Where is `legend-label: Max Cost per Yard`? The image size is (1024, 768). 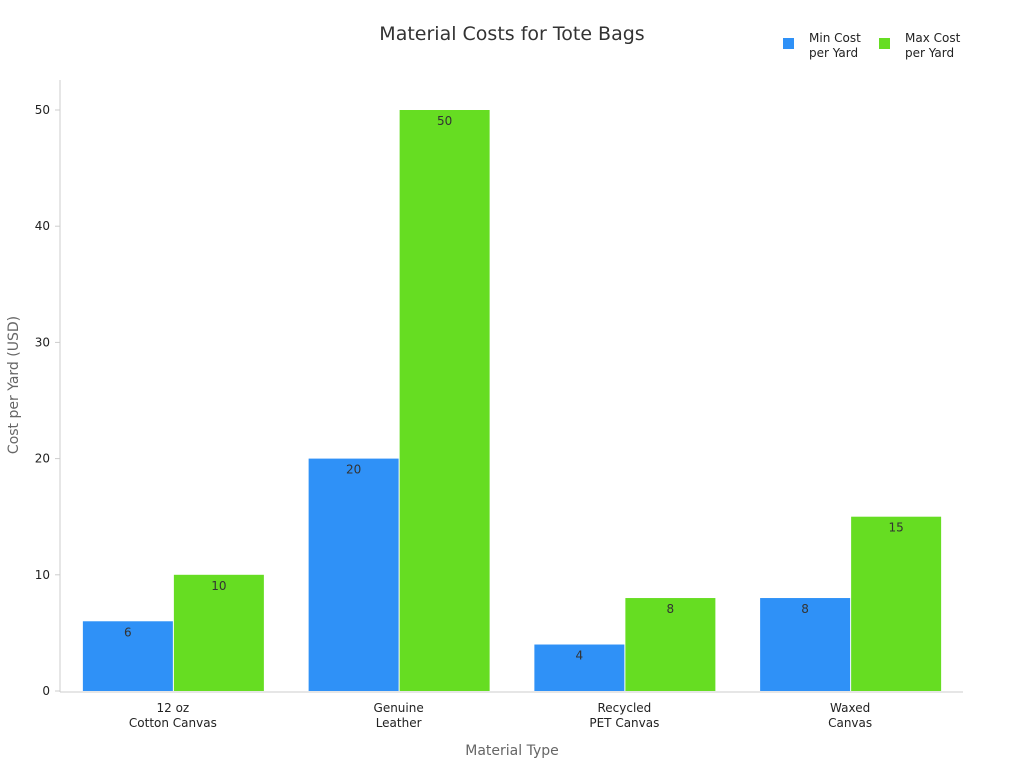
legend-label: Max Cost per Yard is located at coordinates (933, 45).